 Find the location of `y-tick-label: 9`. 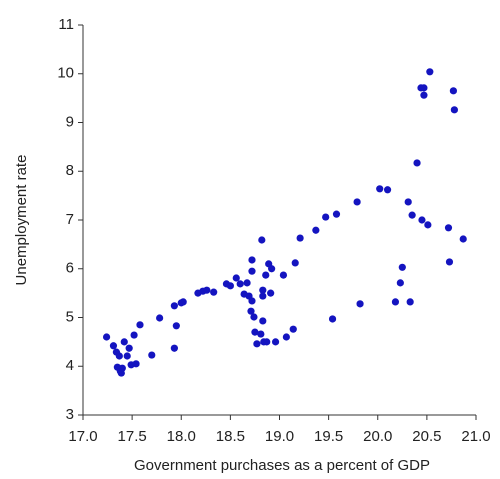

y-tick-label: 9 is located at coordinates (70, 121).